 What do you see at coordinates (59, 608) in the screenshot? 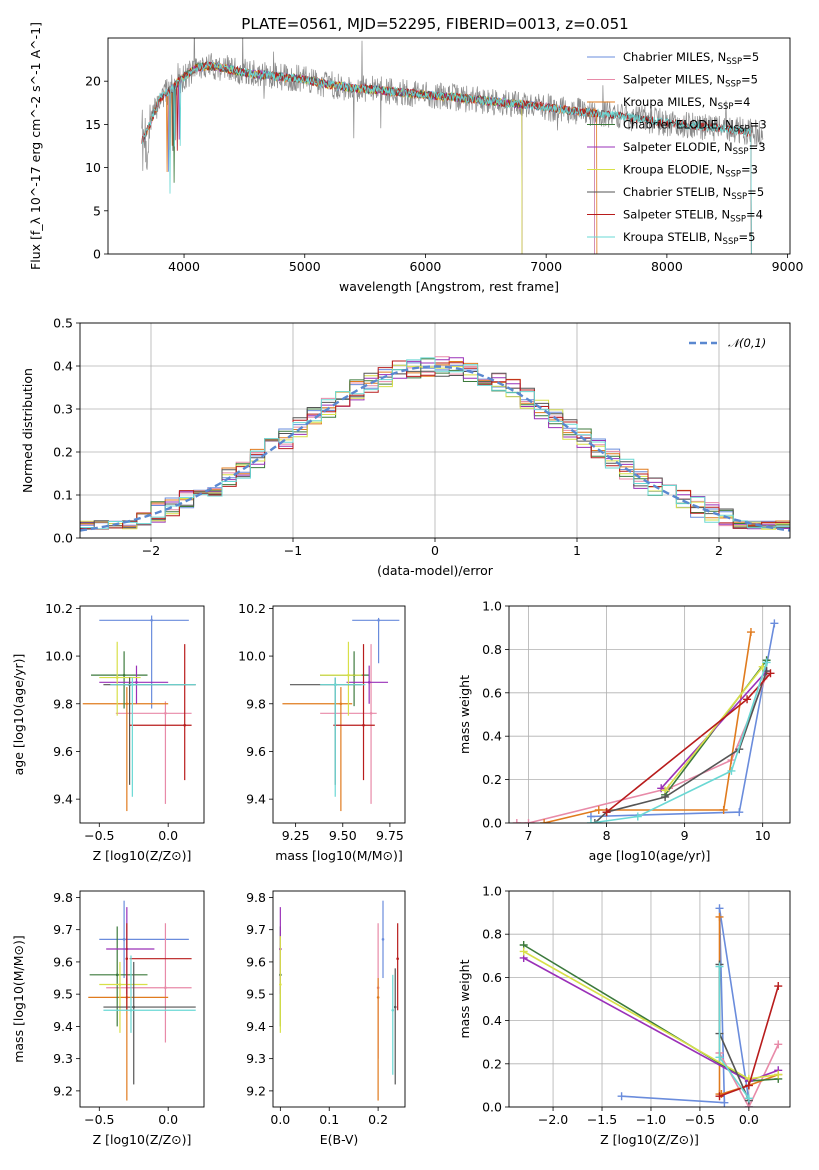
I see `y-tick-label: 10.2` at bounding box center [59, 608].